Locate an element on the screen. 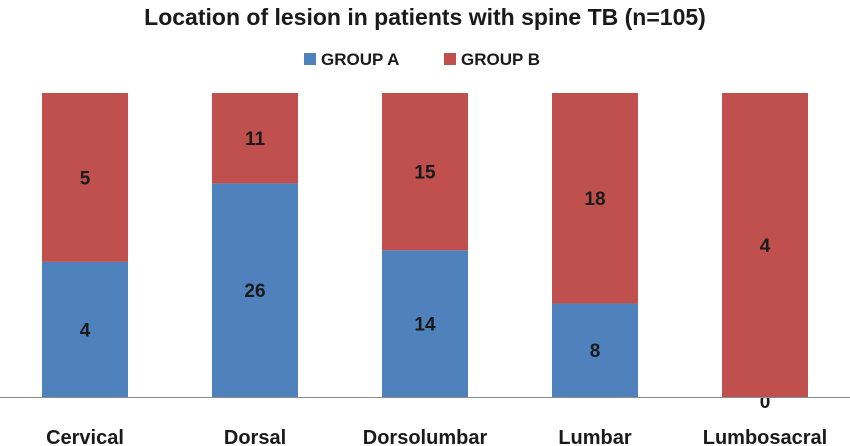 Image resolution: width=850 pixels, height=446 pixels. bar-dorsolumbar-group-b is located at coordinates (425, 172).